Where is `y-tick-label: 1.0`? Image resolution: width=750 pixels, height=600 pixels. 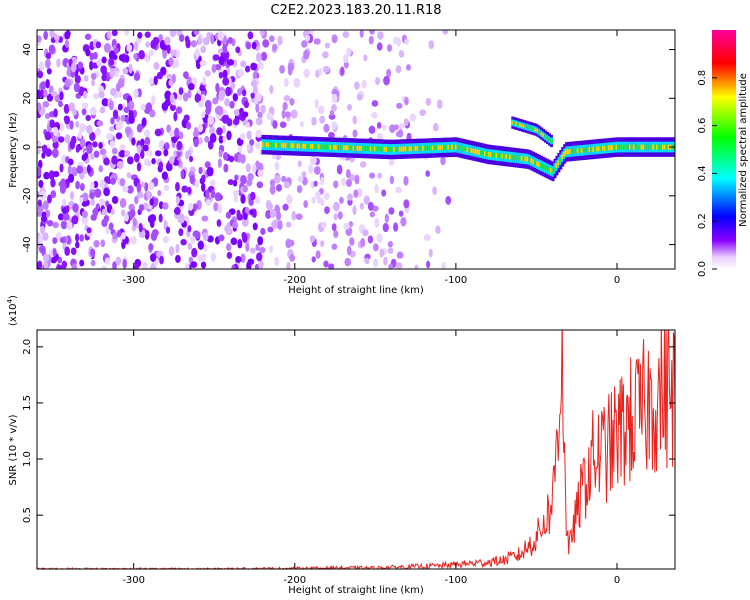 y-tick-label: 1.0 is located at coordinates (27, 459).